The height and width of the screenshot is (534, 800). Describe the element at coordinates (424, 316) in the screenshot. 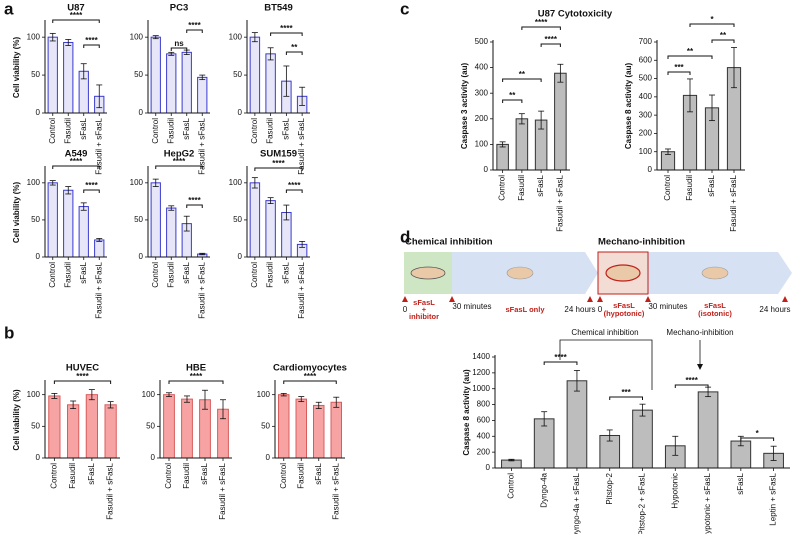

I see `phase-label: inhibitor` at that location.